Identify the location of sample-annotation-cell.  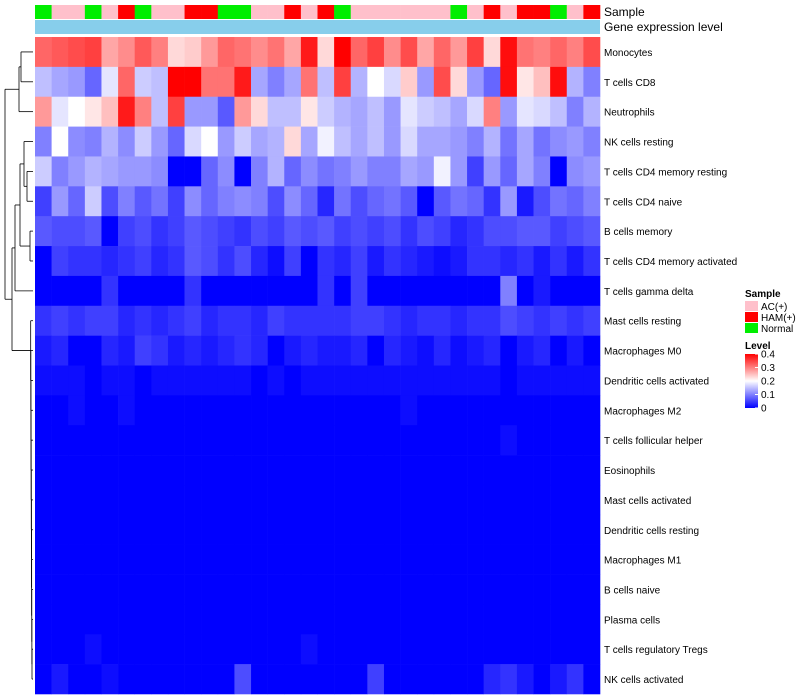
(276, 12).